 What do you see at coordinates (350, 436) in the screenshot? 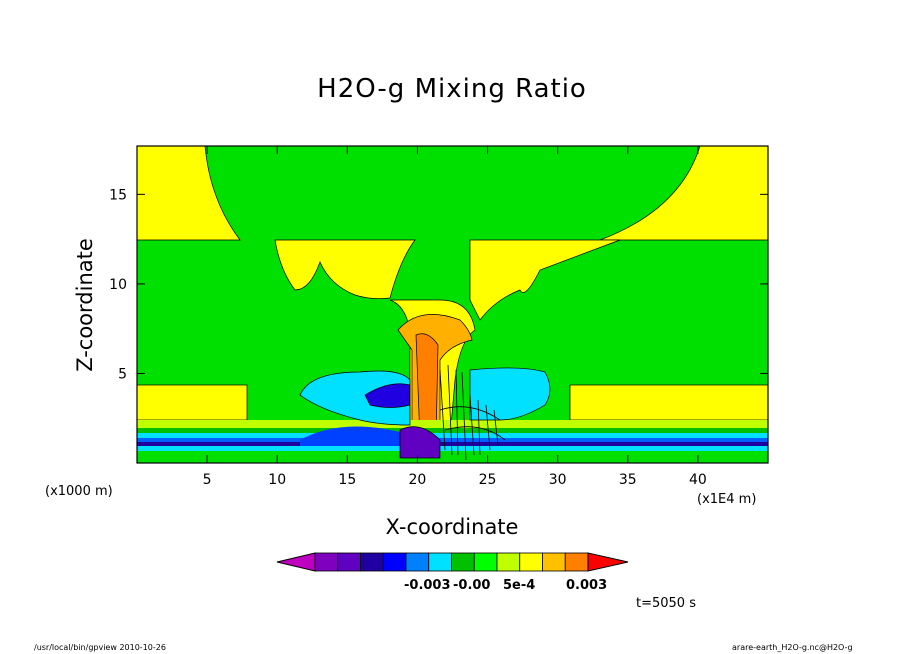
I see `blue-low-left` at bounding box center [350, 436].